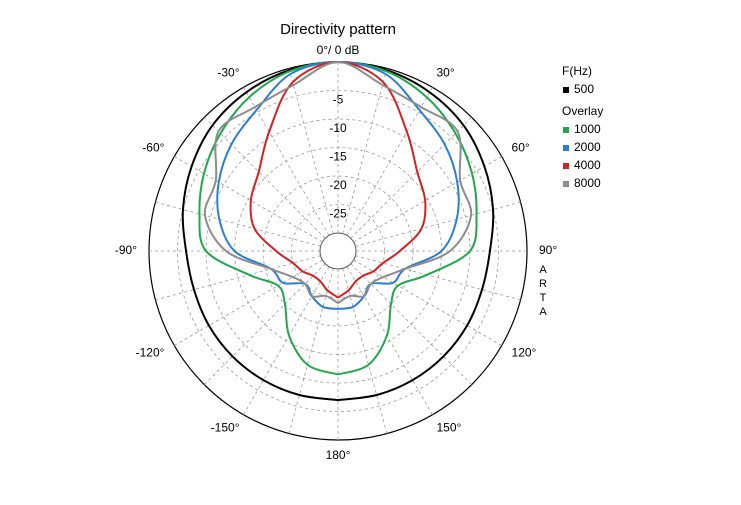 This screenshot has height=505, width=741. What do you see at coordinates (548, 250) in the screenshot?
I see `angle-label: 90°` at bounding box center [548, 250].